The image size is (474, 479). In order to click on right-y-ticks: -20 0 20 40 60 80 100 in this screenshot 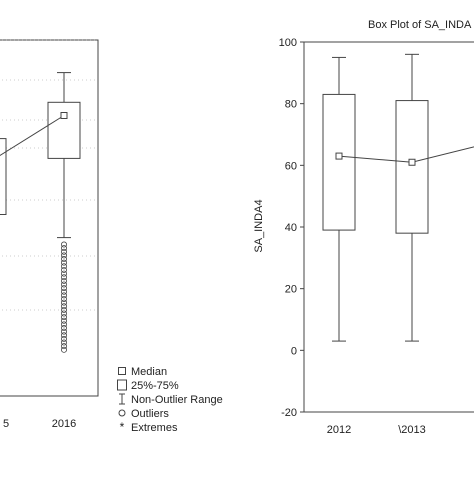, I will do `click(291, 228)`.